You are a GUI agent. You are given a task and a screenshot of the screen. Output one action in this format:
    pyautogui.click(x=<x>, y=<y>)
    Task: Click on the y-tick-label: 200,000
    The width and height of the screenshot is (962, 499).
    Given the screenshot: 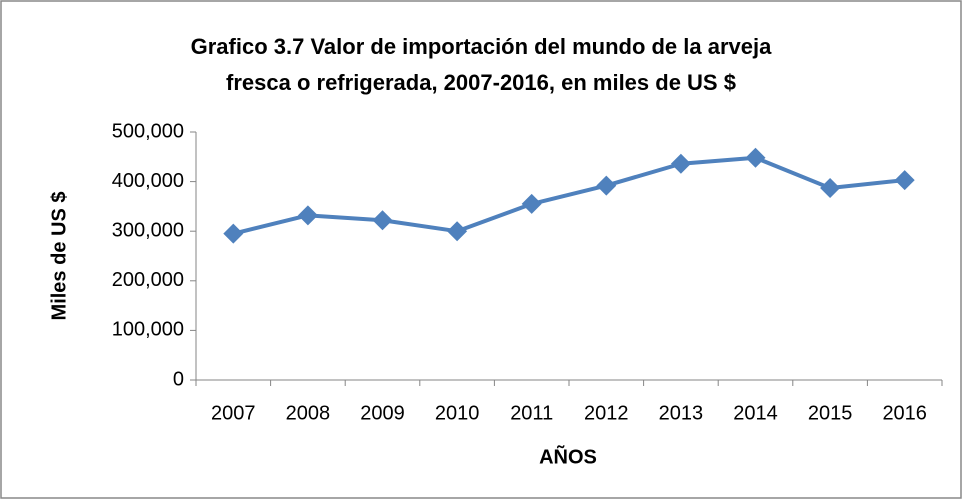 What is the action you would take?
    pyautogui.click(x=148, y=280)
    